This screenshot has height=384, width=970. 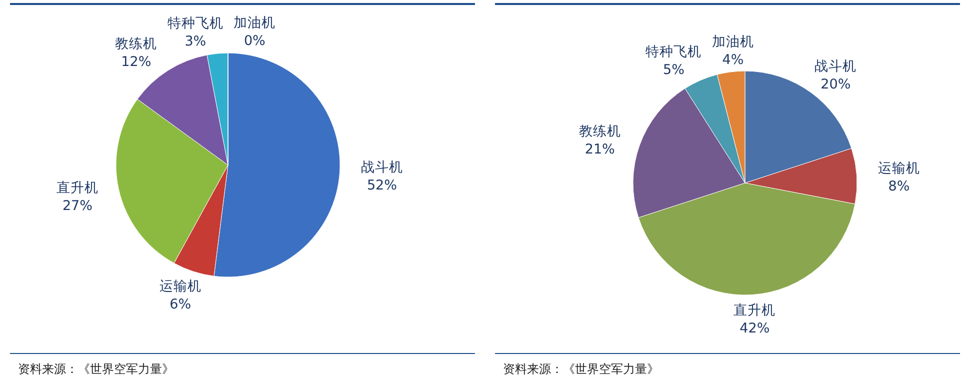 I want to click on data-label: 27%, so click(x=77, y=206).